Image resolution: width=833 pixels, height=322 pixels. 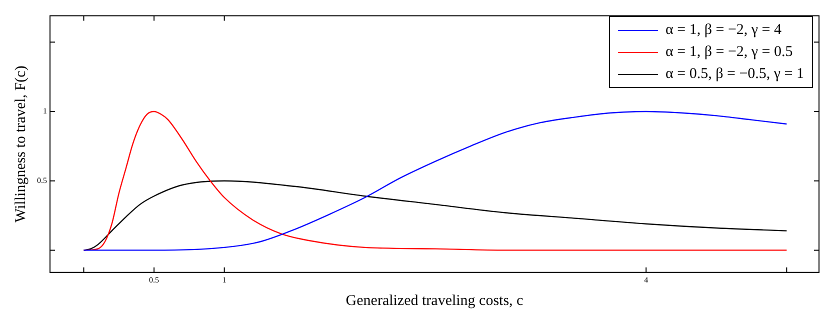 I want to click on legend-label: α = 0.5, β = −0.5, γ = 1, so click(x=735, y=74).